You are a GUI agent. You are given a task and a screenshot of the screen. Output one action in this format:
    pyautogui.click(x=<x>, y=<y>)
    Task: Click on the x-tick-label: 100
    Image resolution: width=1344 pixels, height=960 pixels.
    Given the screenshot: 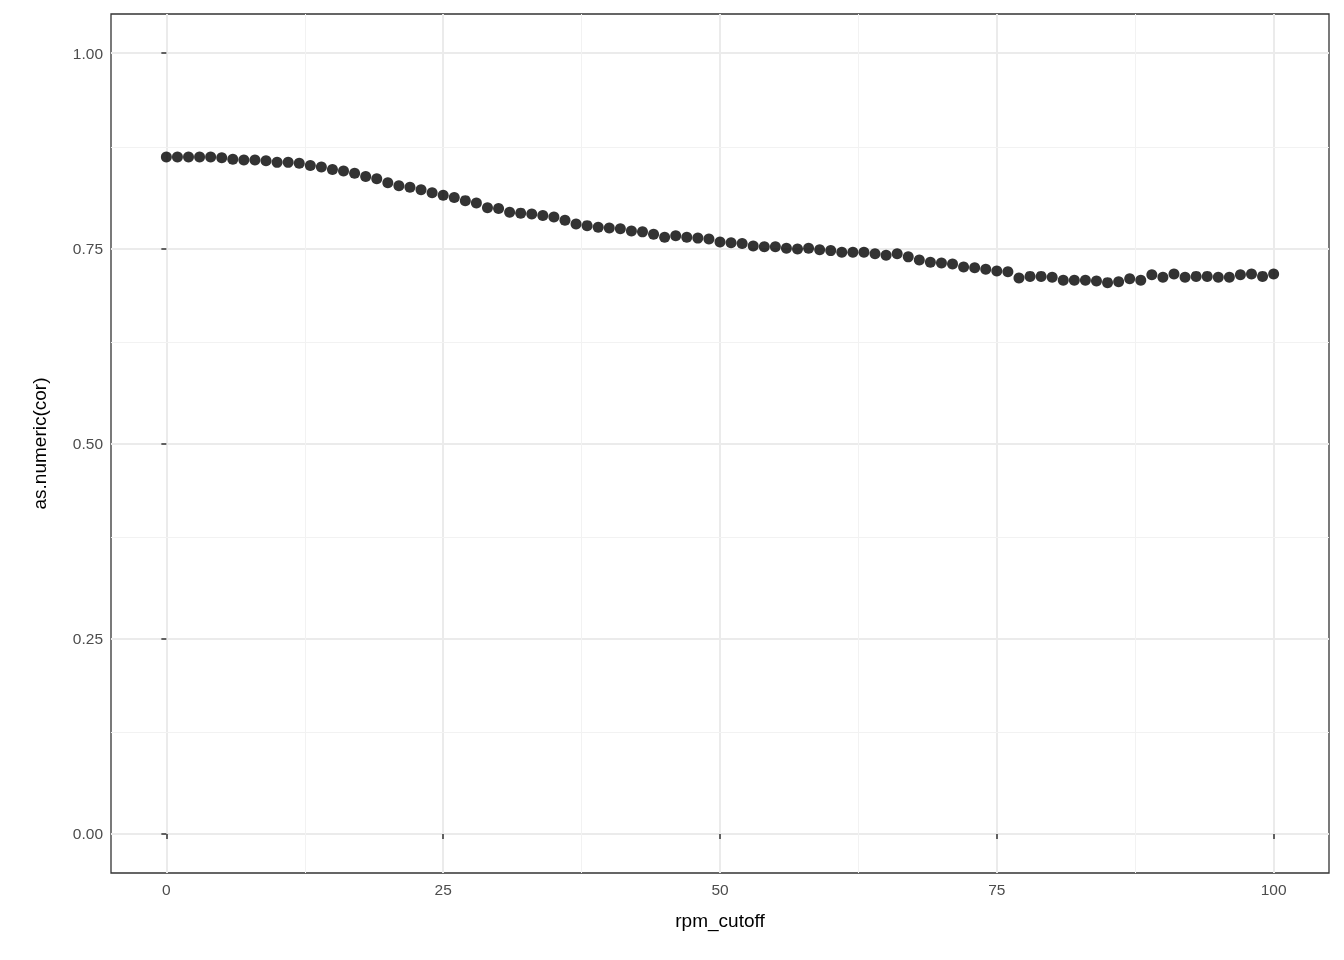 What is the action you would take?
    pyautogui.click(x=1273, y=889)
    